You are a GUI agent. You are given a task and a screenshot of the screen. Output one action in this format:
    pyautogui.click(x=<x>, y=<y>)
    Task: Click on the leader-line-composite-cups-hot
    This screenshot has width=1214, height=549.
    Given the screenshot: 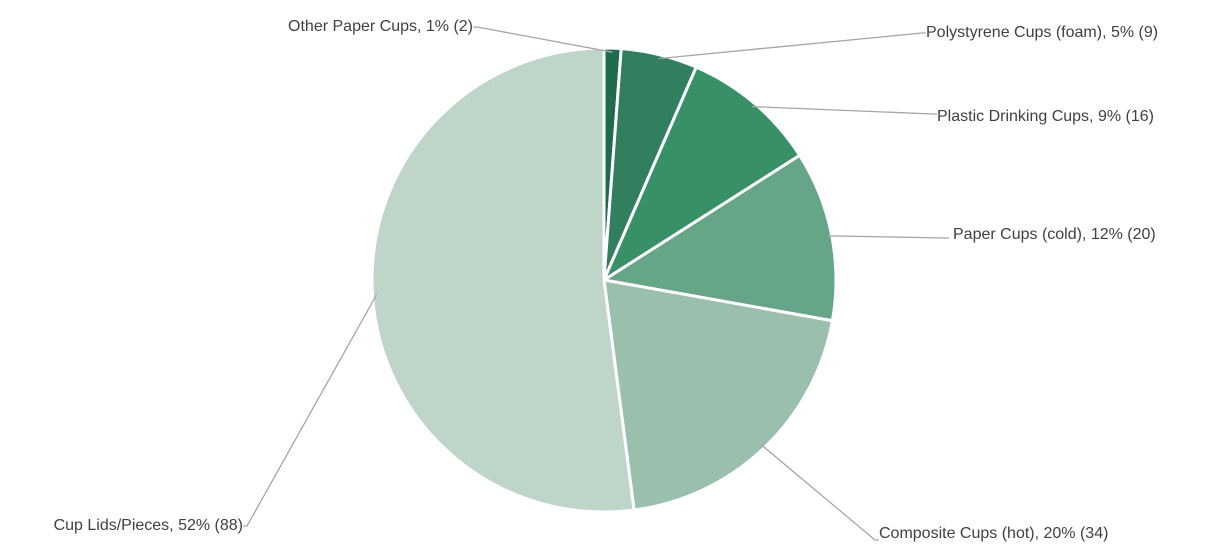 What is the action you would take?
    pyautogui.click(x=819, y=492)
    